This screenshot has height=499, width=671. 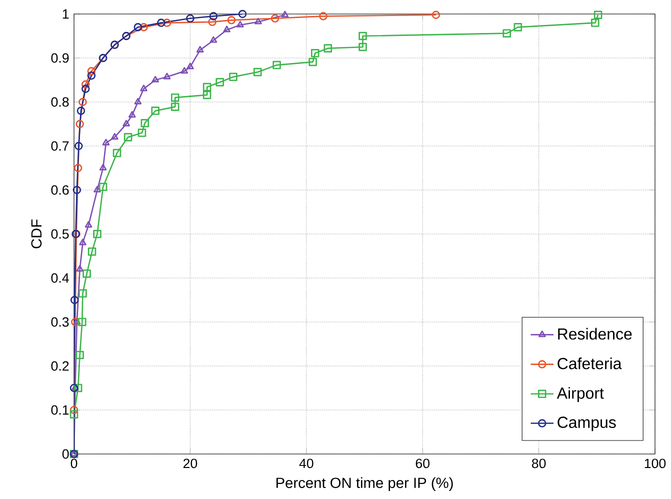 What do you see at coordinates (306, 463) in the screenshot?
I see `x-tick-label: 40` at bounding box center [306, 463].